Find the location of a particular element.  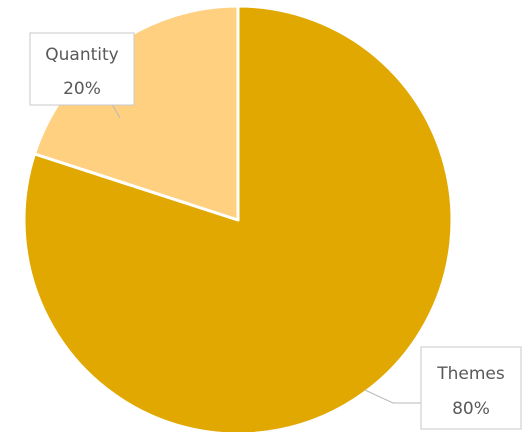

leader-line-themes is located at coordinates (392, 396).